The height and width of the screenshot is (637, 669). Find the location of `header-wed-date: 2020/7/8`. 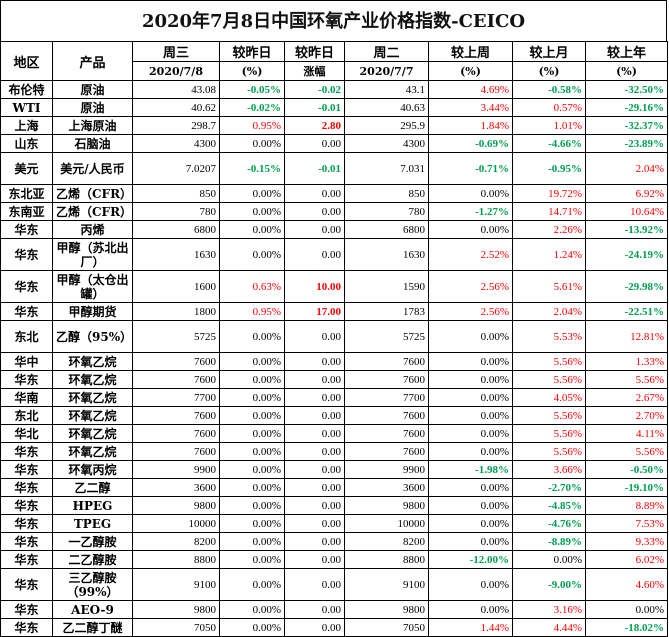

header-wed-date: 2020/7/8 is located at coordinates (176, 71).